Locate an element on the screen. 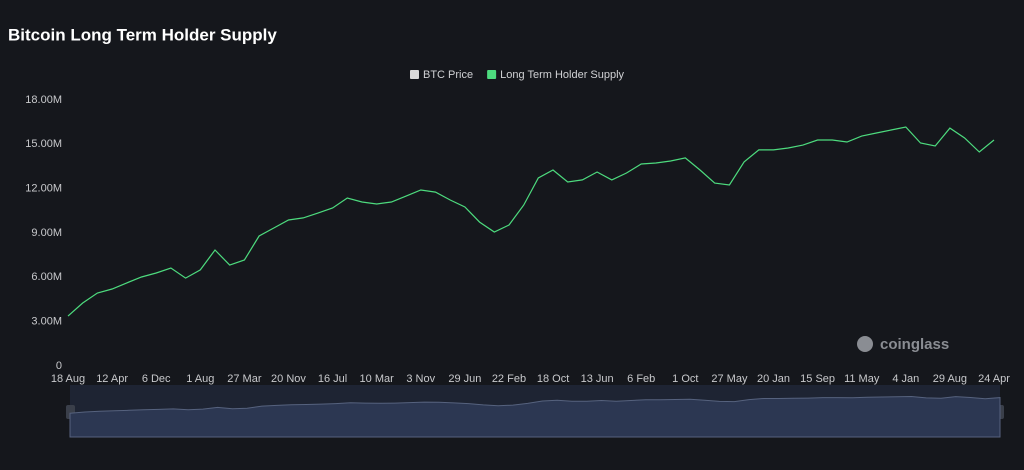 The width and height of the screenshot is (1024, 470). x-tick-label: 12 Apr is located at coordinates (112, 379).